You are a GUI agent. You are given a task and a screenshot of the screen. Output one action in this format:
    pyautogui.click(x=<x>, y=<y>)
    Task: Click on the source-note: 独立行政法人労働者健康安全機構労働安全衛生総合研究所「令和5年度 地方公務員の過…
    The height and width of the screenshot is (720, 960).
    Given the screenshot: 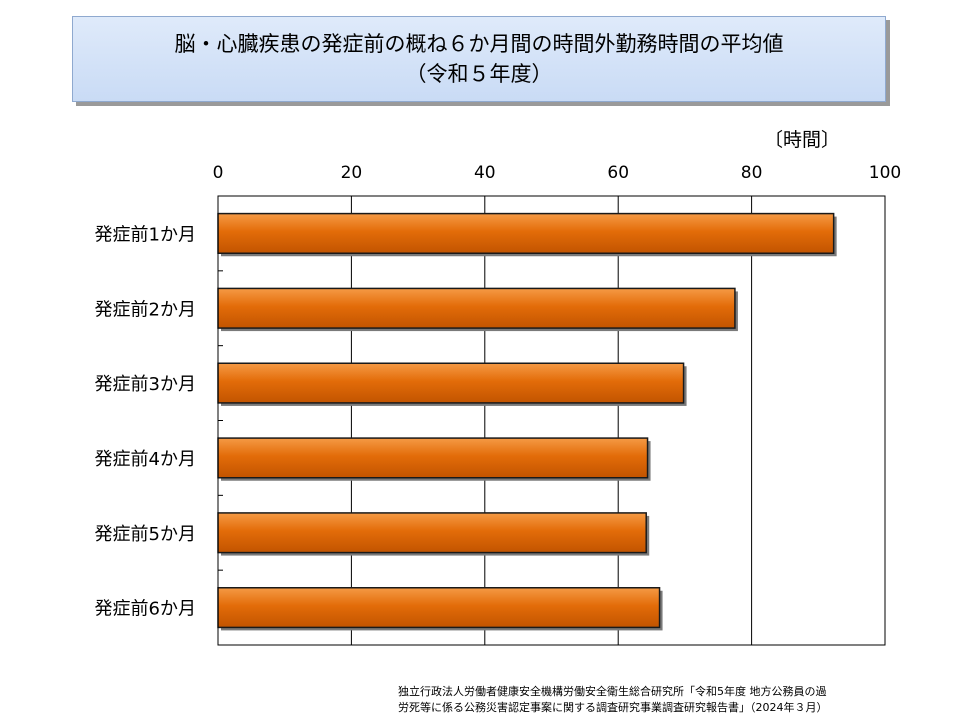 What is the action you would take?
    pyautogui.click(x=676, y=700)
    